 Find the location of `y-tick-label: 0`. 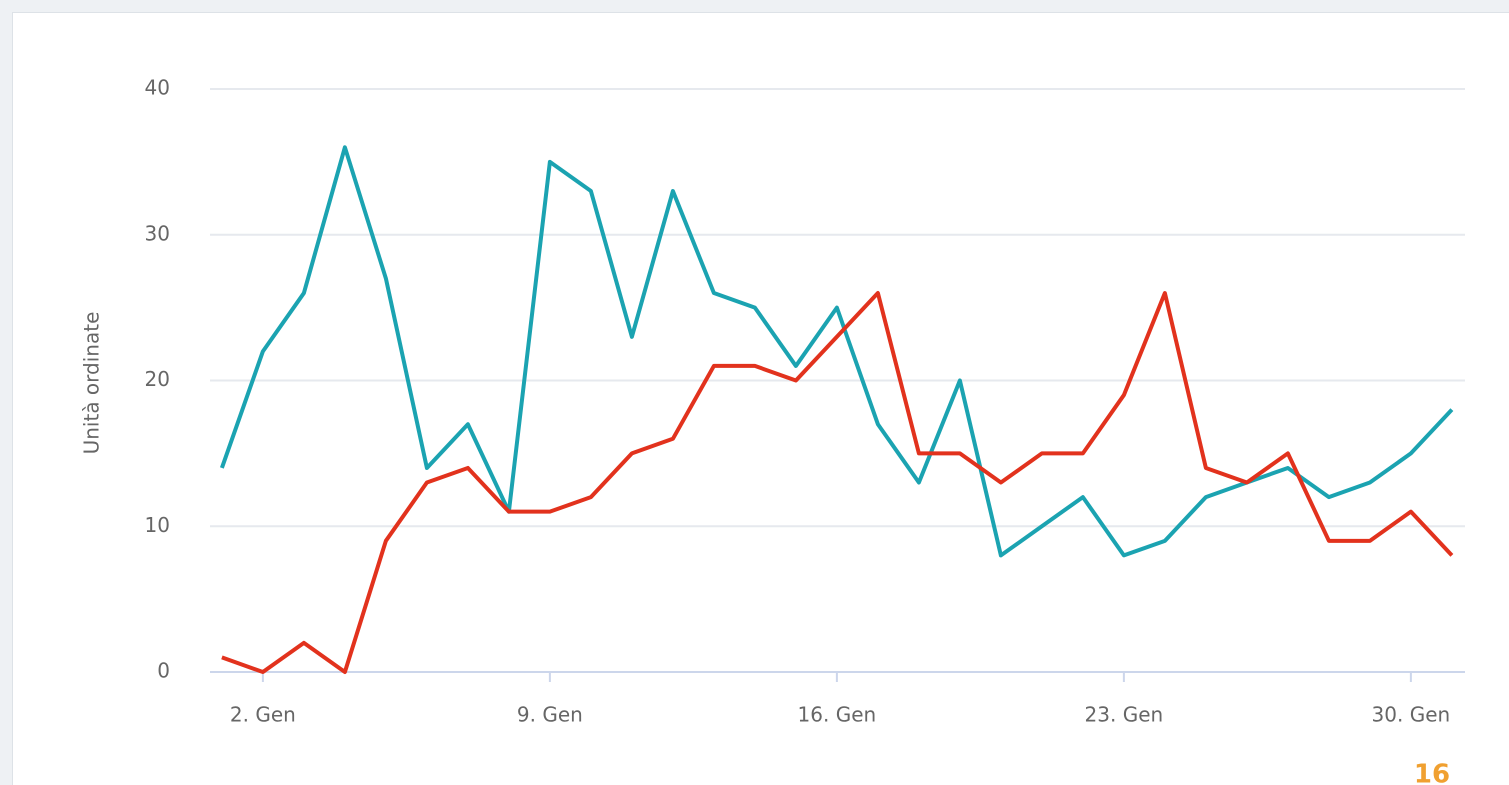

y-tick-label: 0 is located at coordinates (163, 671).